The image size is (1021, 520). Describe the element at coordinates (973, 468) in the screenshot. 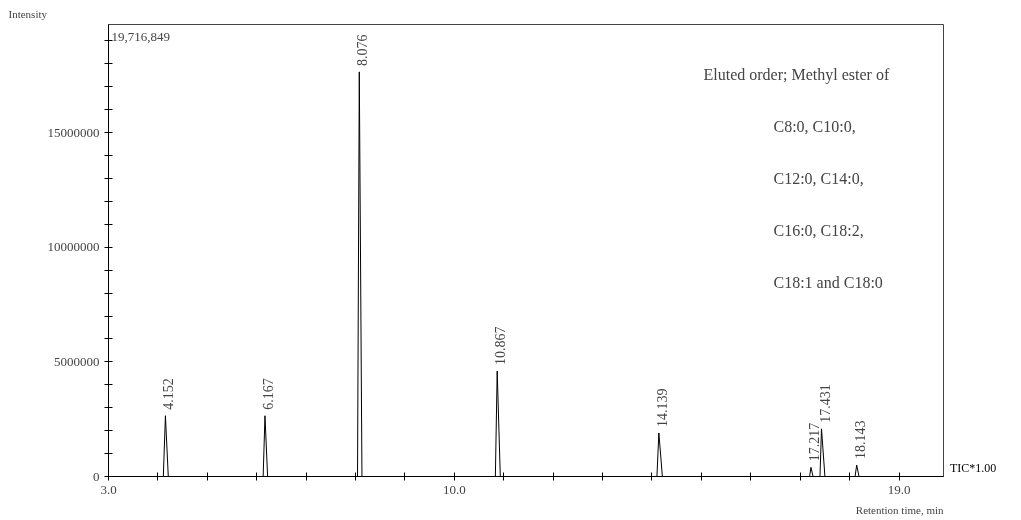

I see `text: TIC*1.00` at that location.